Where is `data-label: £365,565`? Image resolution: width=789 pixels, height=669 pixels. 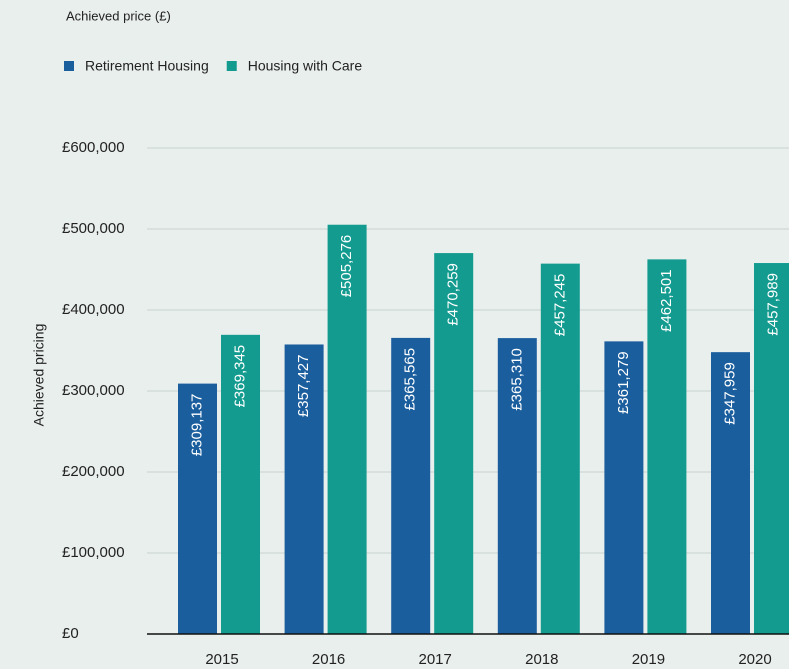
data-label: £365,565 is located at coordinates (410, 379).